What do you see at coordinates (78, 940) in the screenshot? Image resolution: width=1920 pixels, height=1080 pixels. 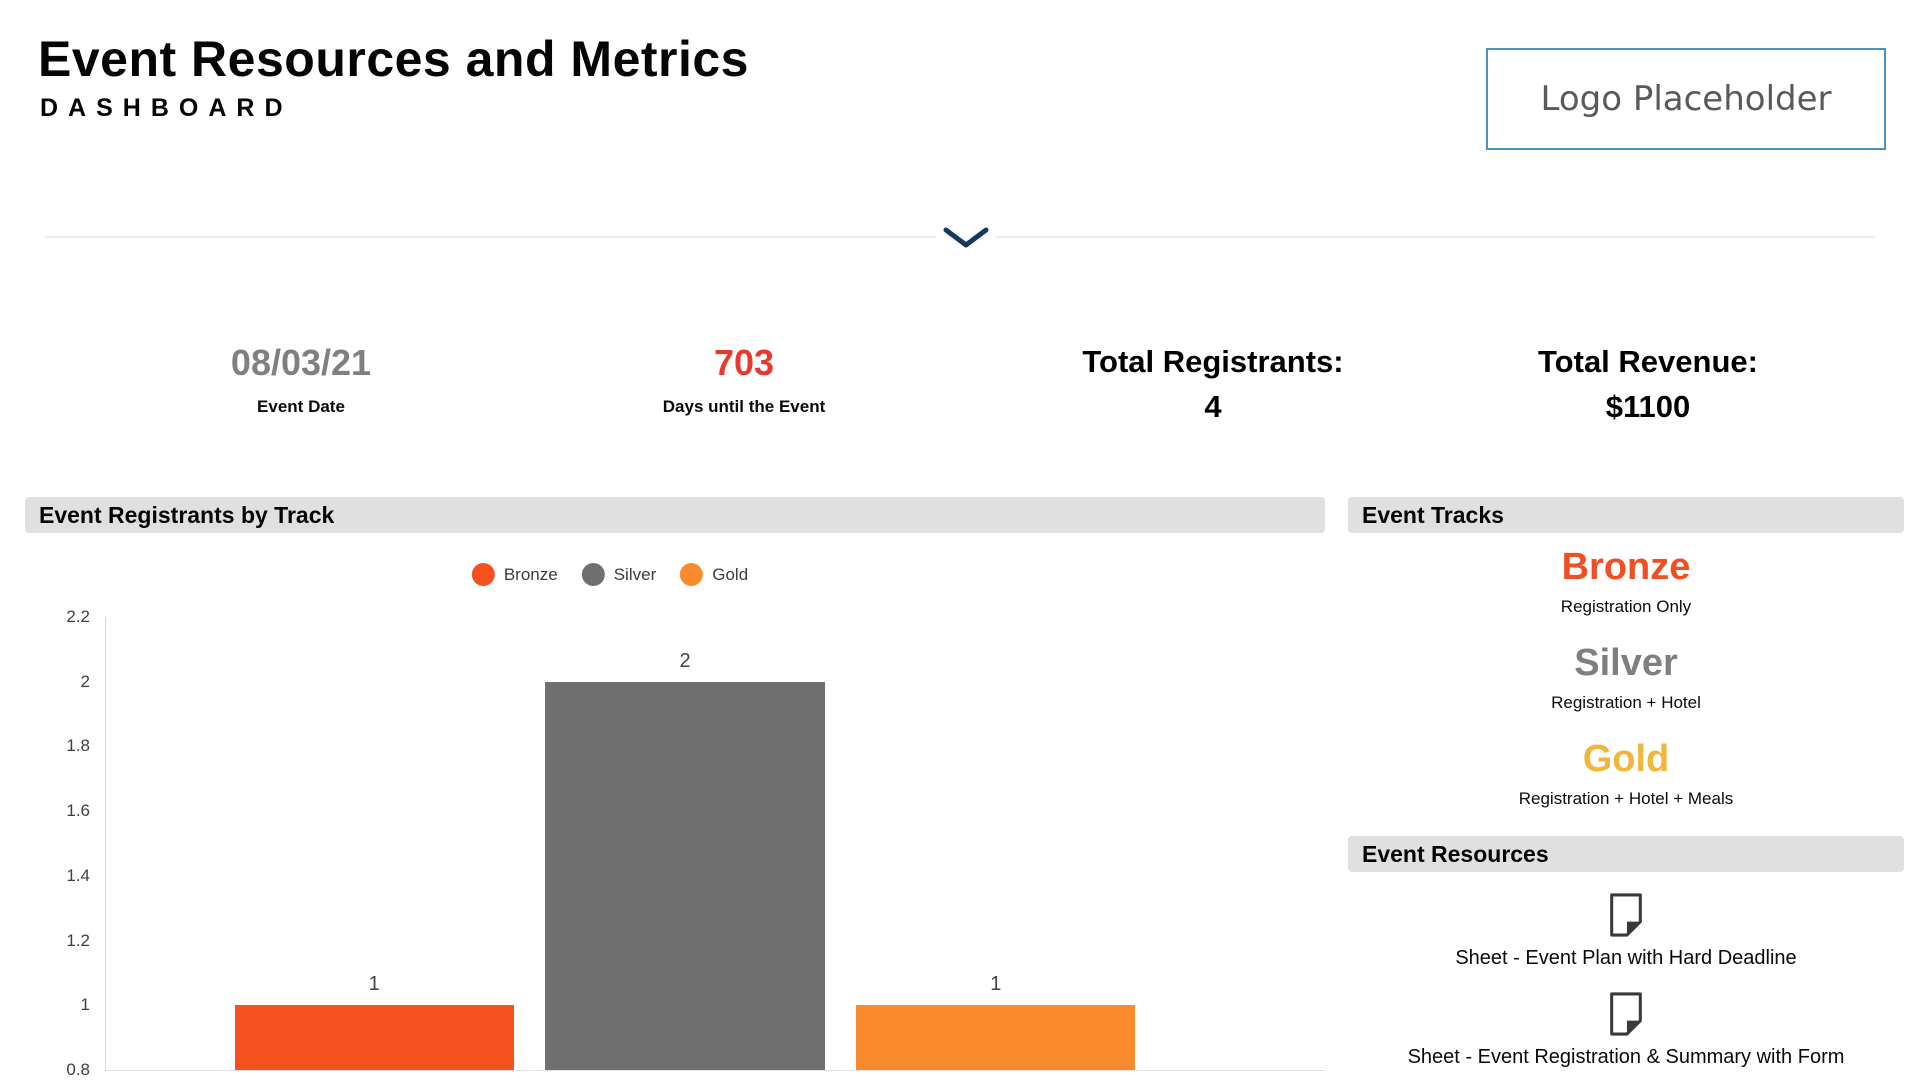 I see `y-tick-label: 1.2` at bounding box center [78, 940].